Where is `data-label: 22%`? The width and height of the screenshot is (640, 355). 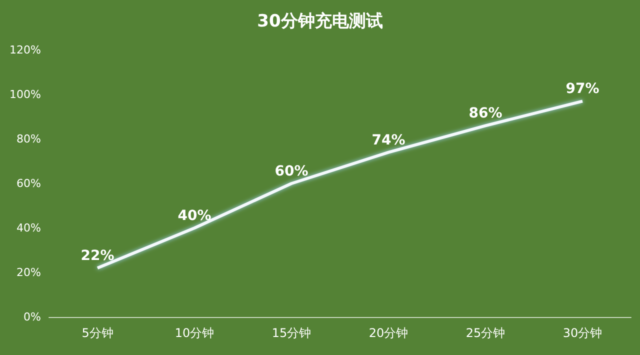
data-label: 22% is located at coordinates (97, 256).